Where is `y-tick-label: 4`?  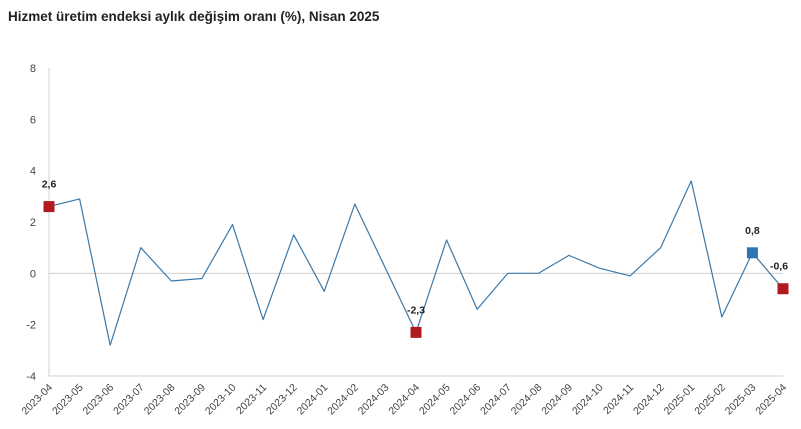
y-tick-label: 4 is located at coordinates (33, 172).